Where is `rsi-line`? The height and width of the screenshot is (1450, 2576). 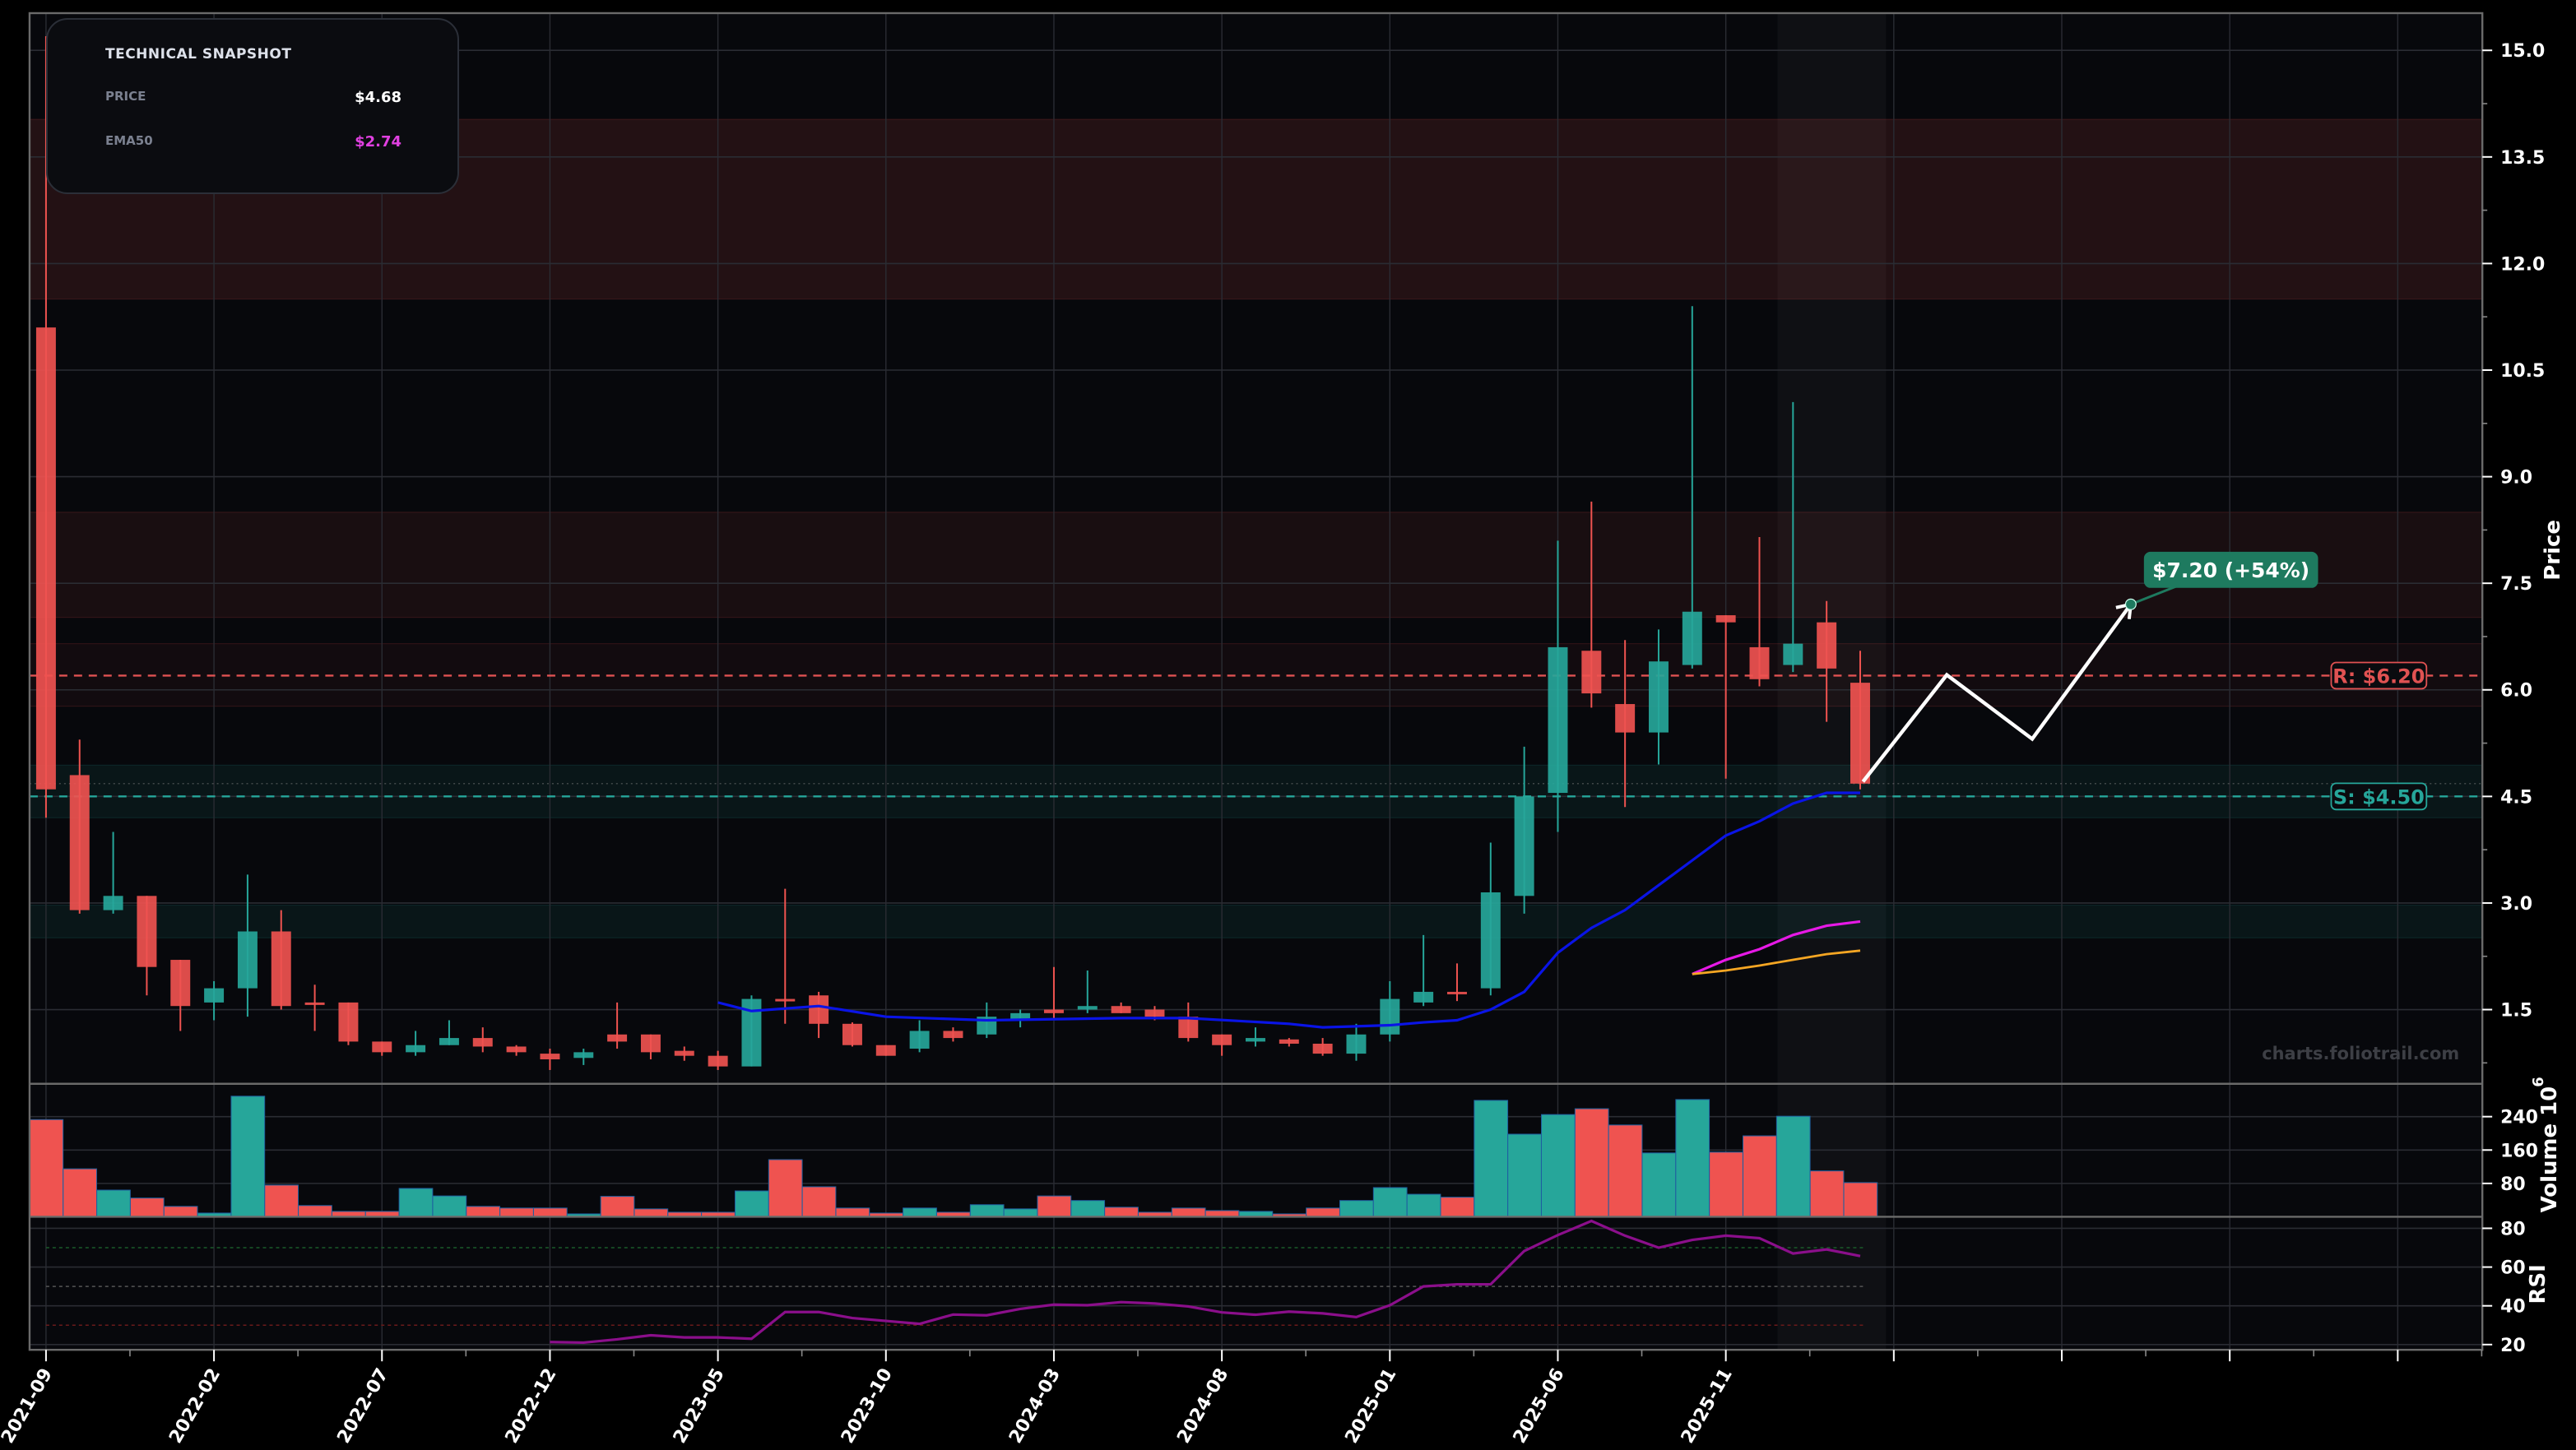
rsi-line is located at coordinates (1205, 1282).